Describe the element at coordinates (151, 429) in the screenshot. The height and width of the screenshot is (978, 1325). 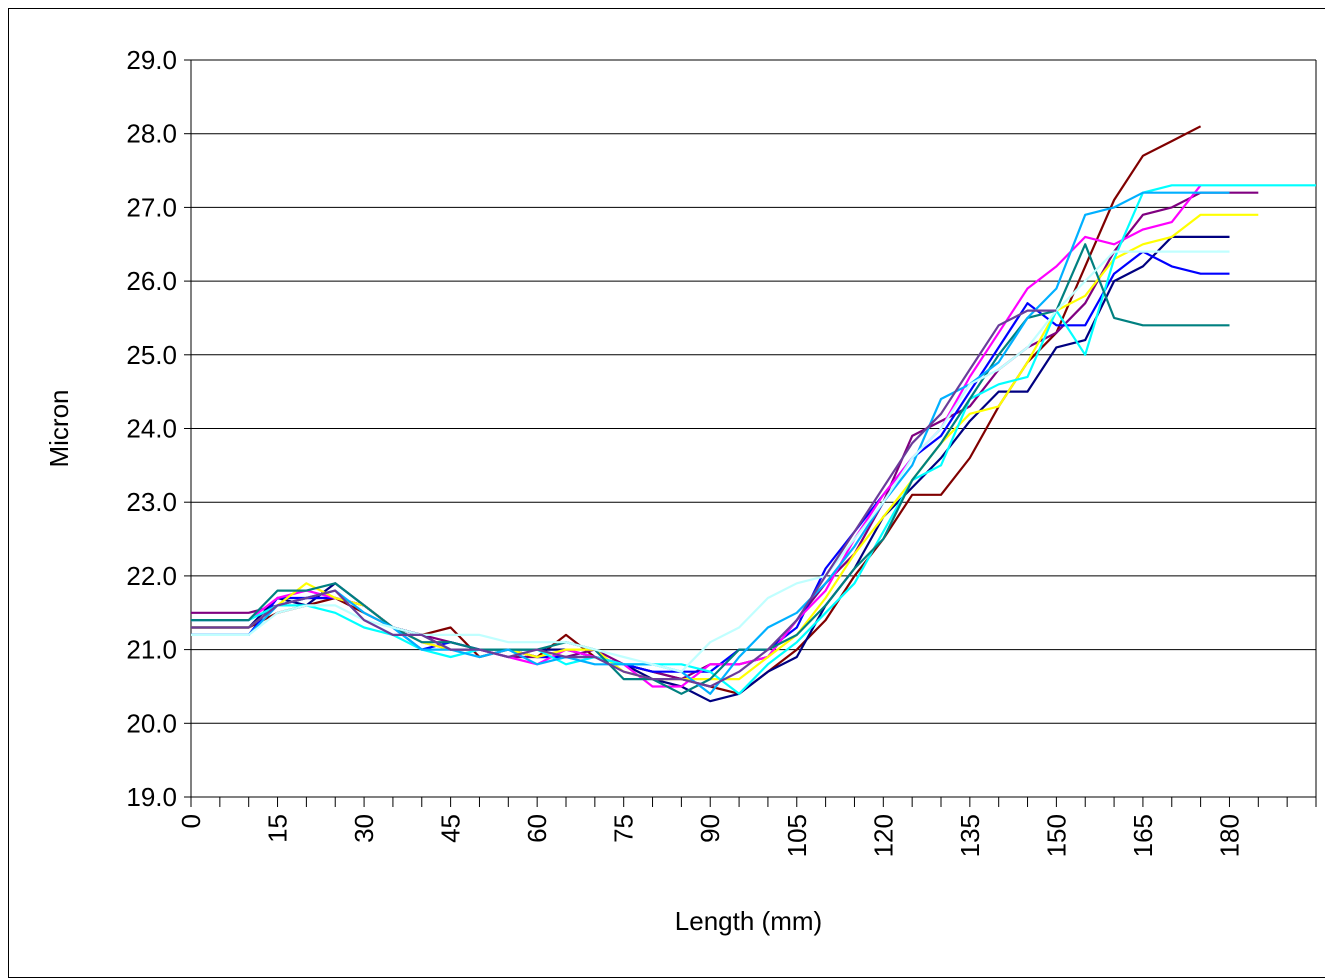
I see `y-tick-label: 24.0` at that location.